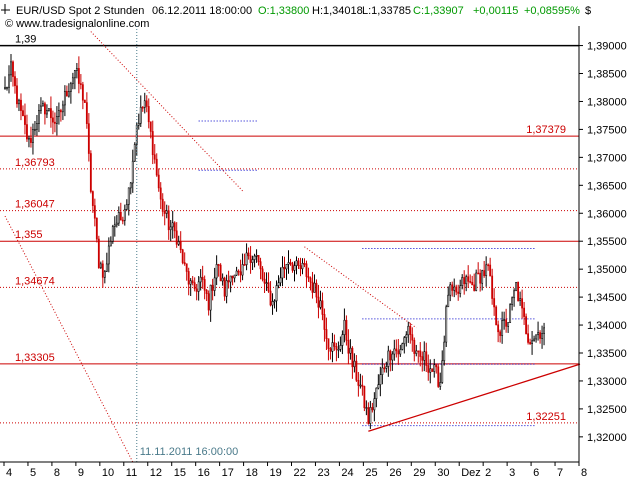 The image size is (640, 480). Describe the element at coordinates (443, 473) in the screenshot. I see `x-tick-label: 30` at that location.